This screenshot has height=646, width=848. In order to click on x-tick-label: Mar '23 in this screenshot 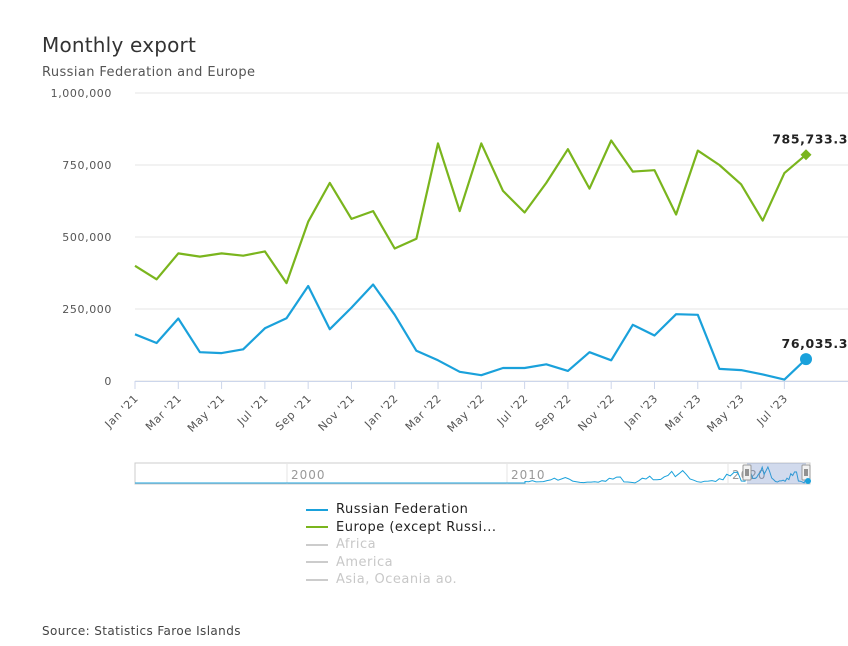, I will do `click(683, 412)`.